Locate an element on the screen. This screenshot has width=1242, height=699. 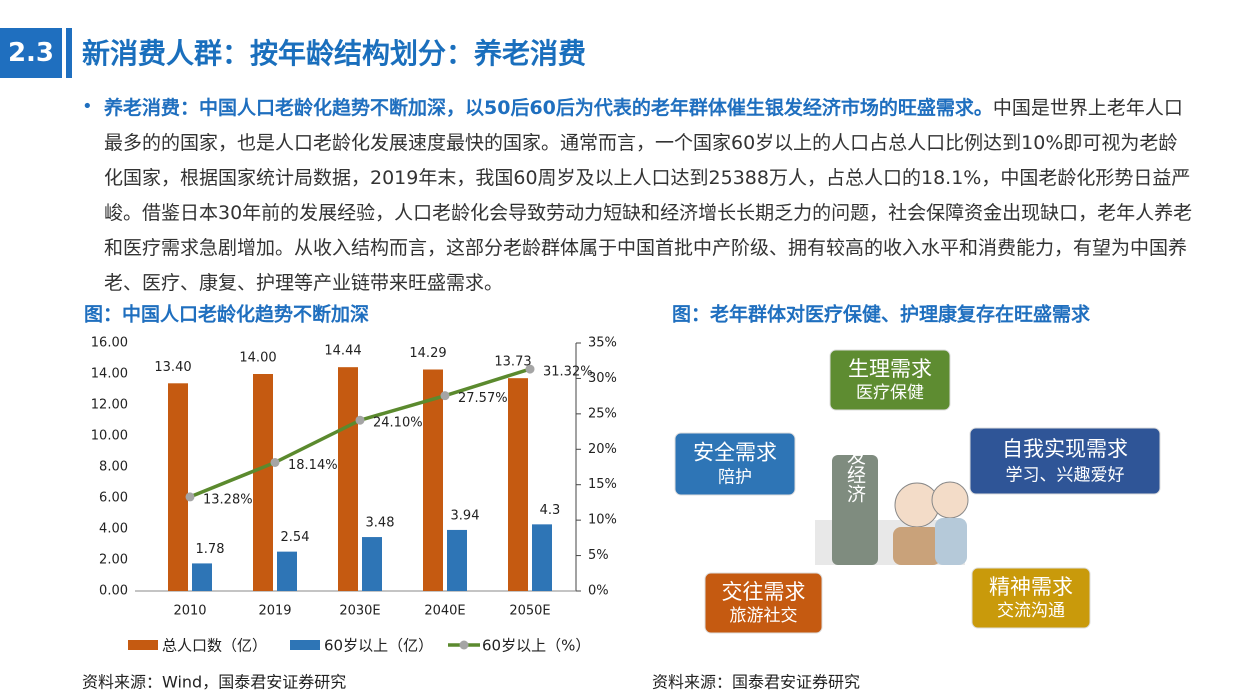
data-label: 3.48 is located at coordinates (380, 523).